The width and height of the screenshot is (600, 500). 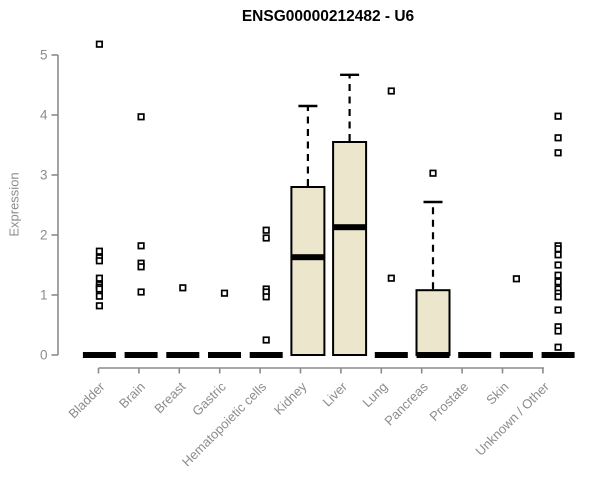 What do you see at coordinates (44, 55) in the screenshot?
I see `y-tick-label: 5` at bounding box center [44, 55].